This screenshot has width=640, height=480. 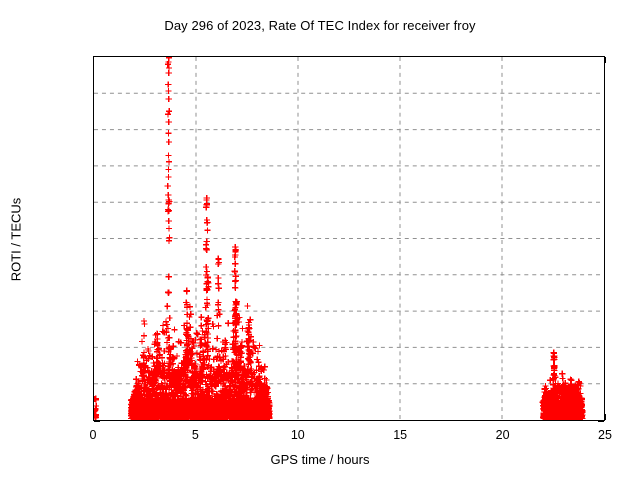 I want to click on x-tick-label: 25, so click(x=605, y=435).